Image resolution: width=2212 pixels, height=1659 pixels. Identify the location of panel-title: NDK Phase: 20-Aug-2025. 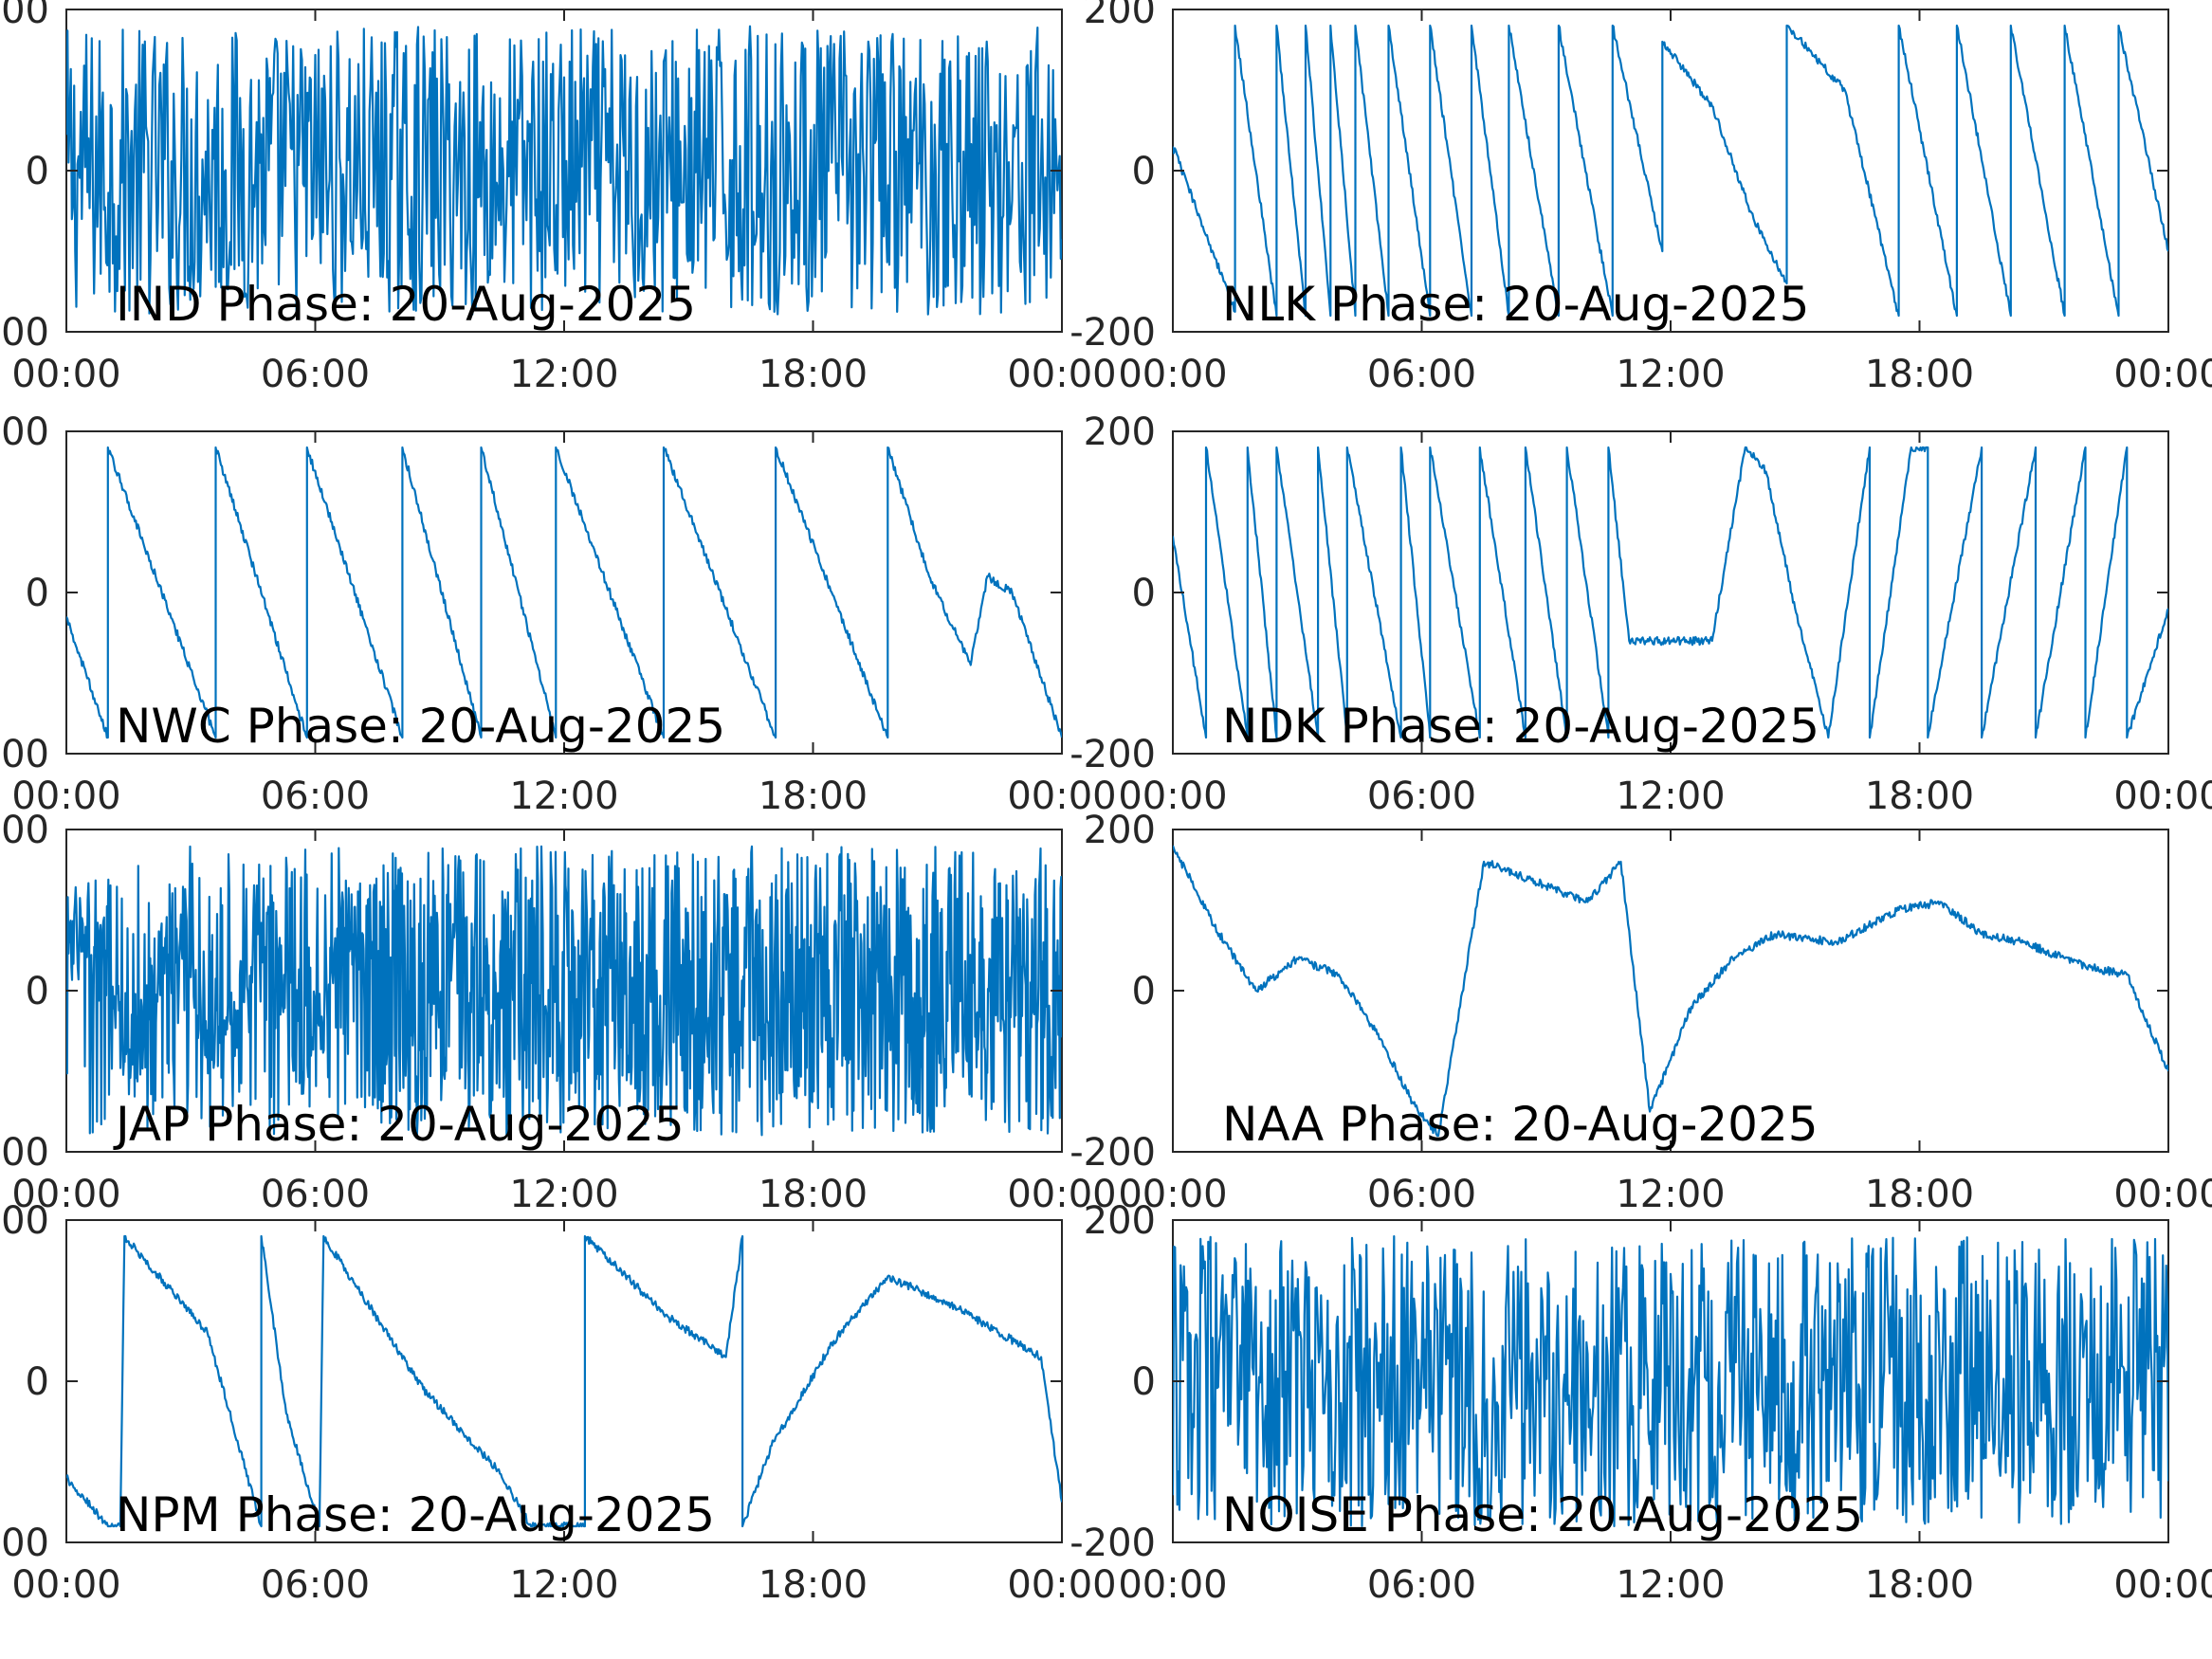
(1520, 726).